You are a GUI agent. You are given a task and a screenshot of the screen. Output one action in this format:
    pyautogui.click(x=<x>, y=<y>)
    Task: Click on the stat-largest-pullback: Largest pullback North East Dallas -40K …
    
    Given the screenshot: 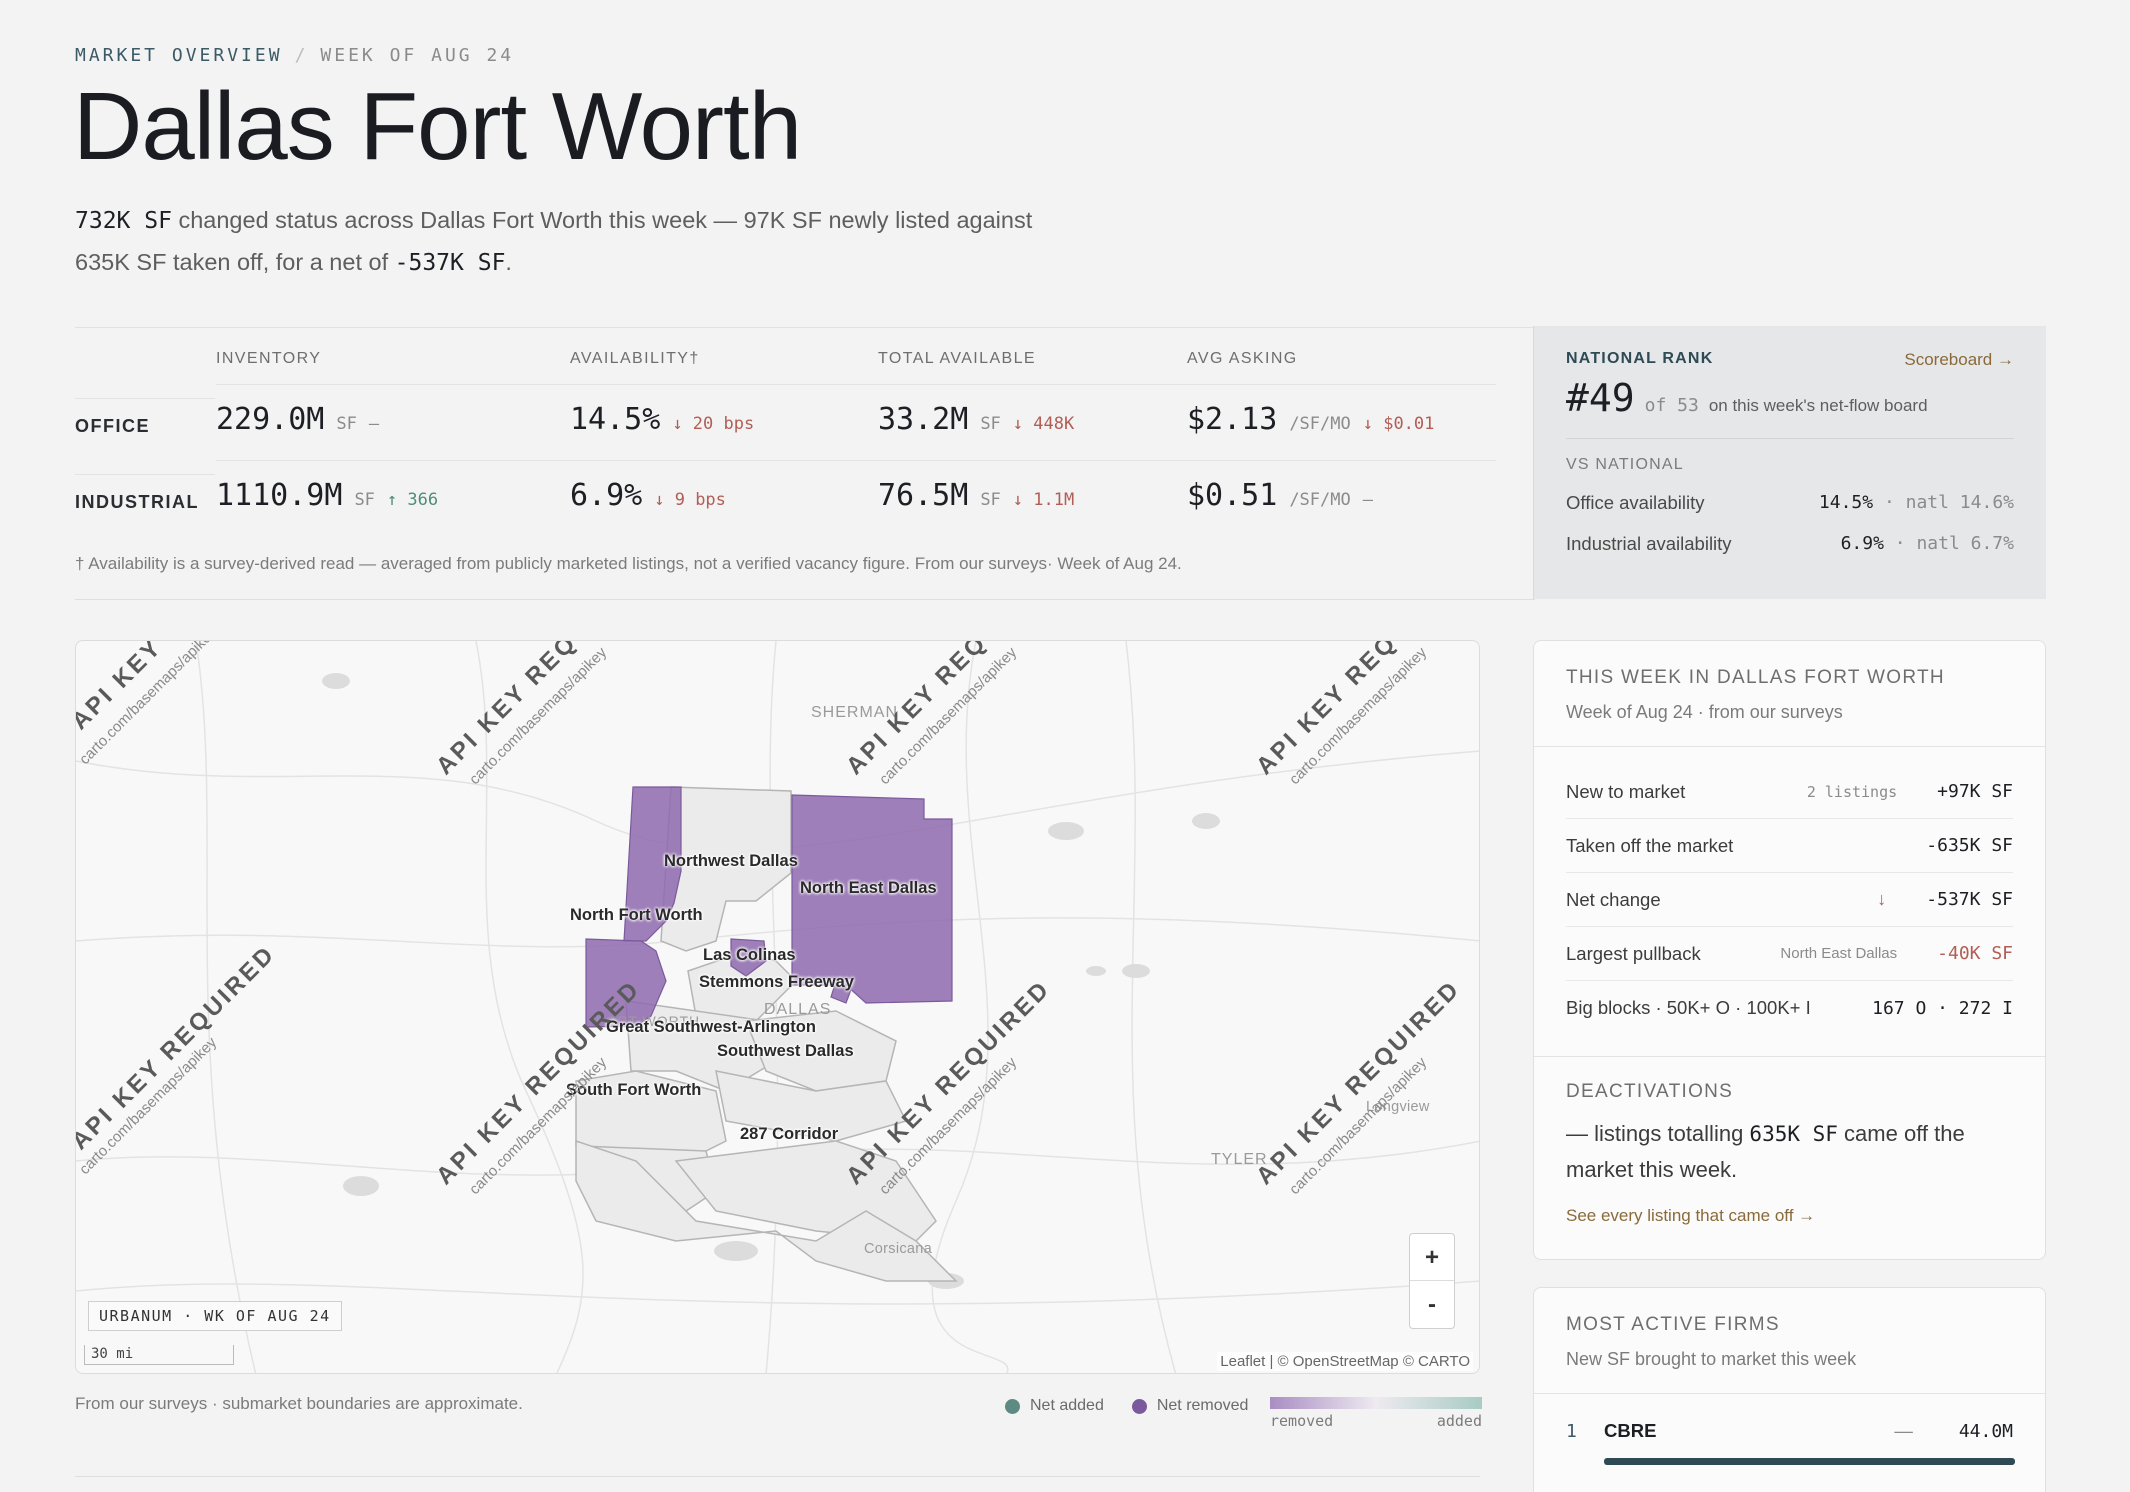 What is the action you would take?
    pyautogui.click(x=1789, y=954)
    